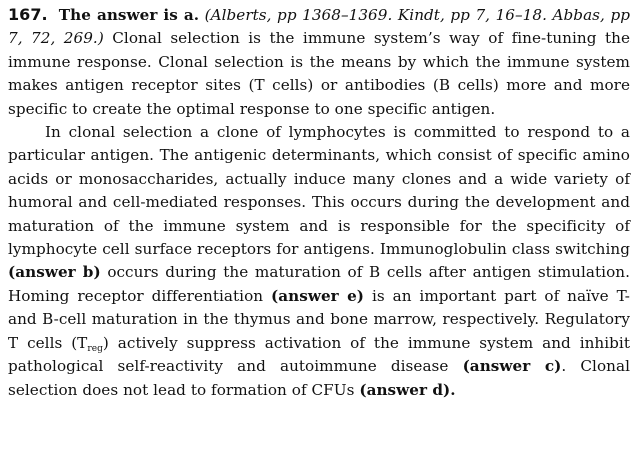 The image size is (637, 461). I want to click on treg-subscript: reg, so click(95, 349).